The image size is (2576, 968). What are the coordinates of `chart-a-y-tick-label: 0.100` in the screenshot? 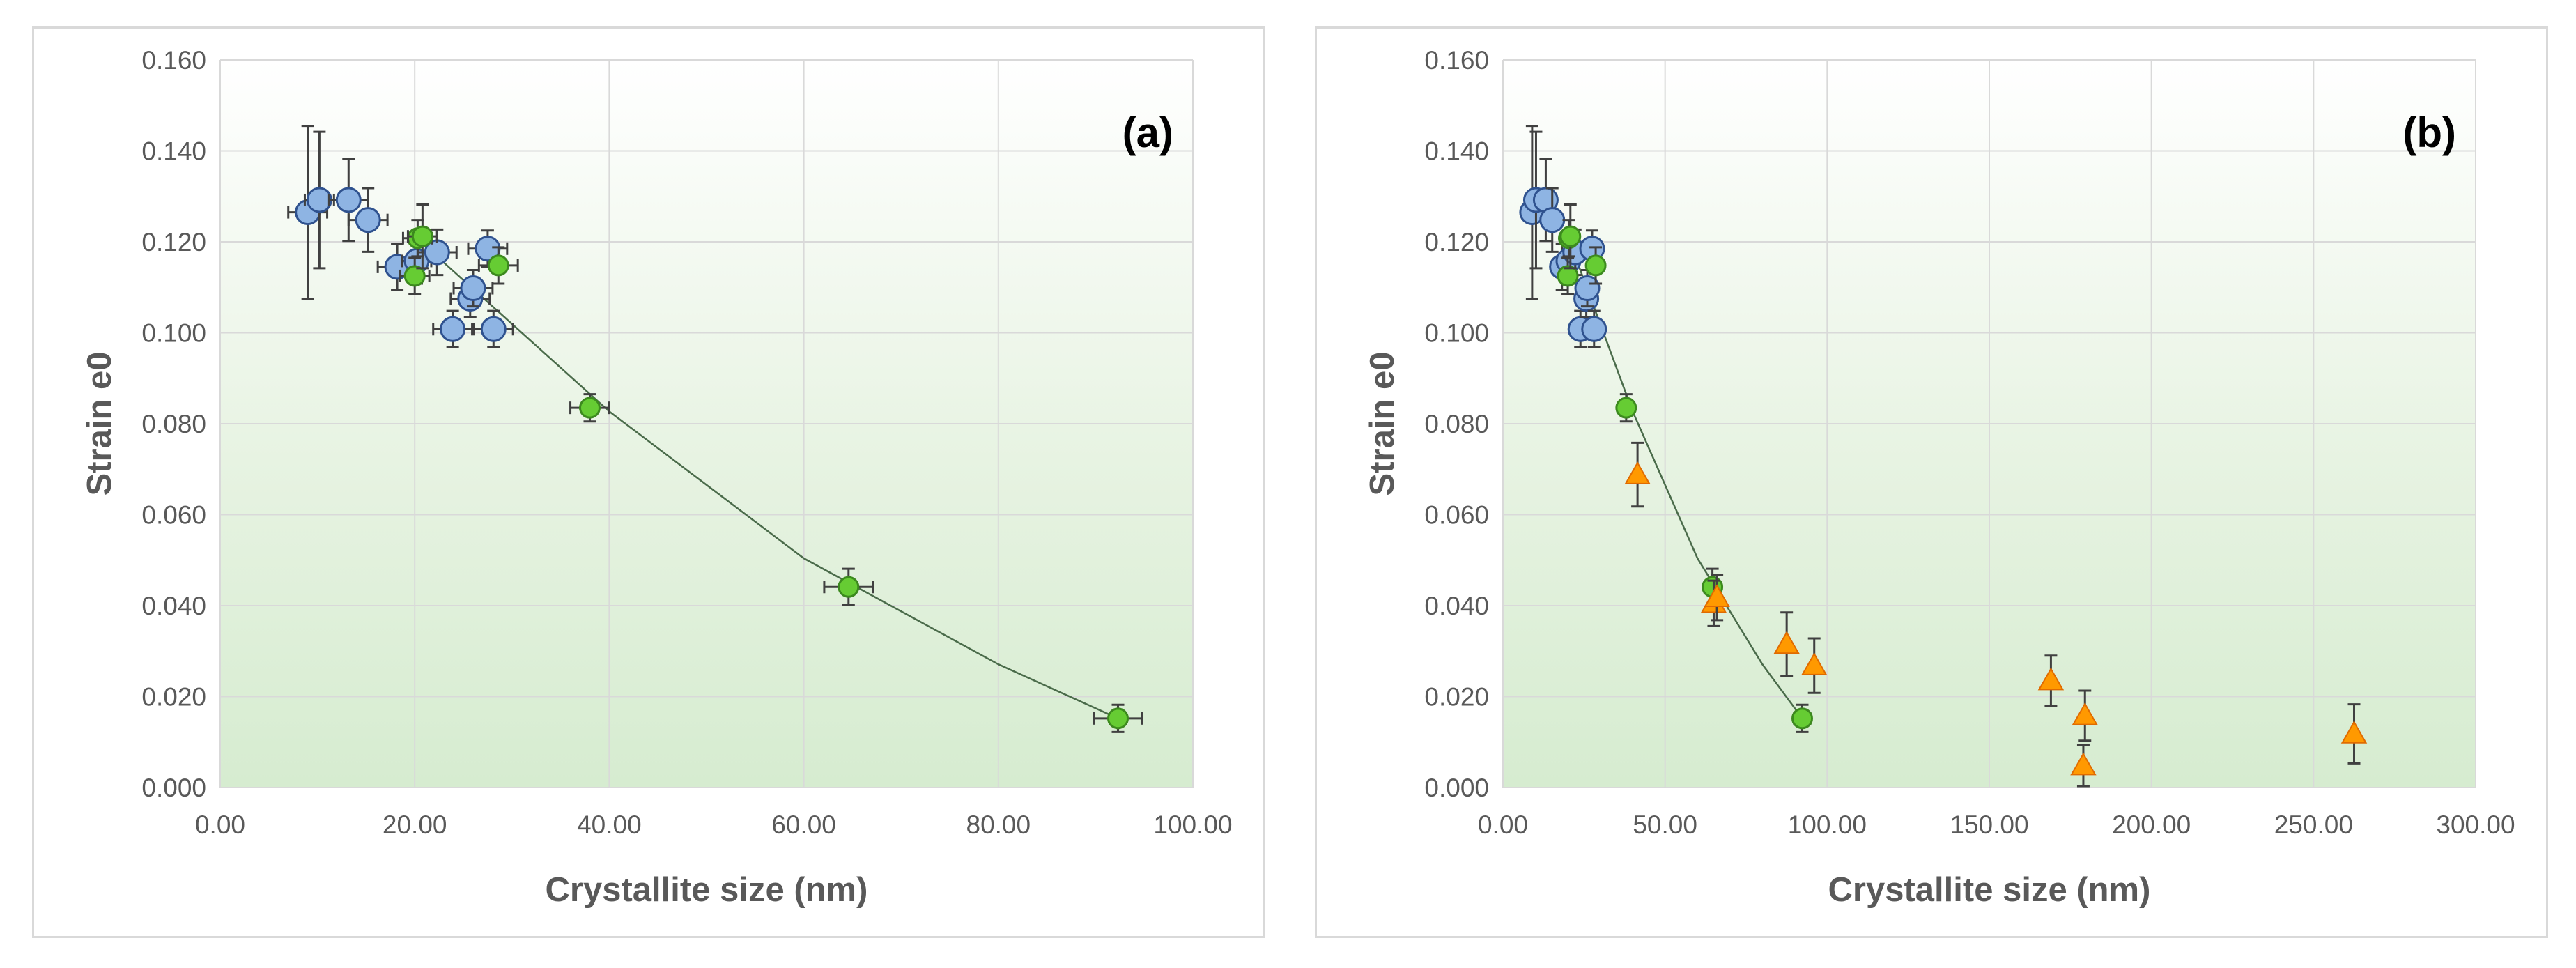 It's located at (173, 333).